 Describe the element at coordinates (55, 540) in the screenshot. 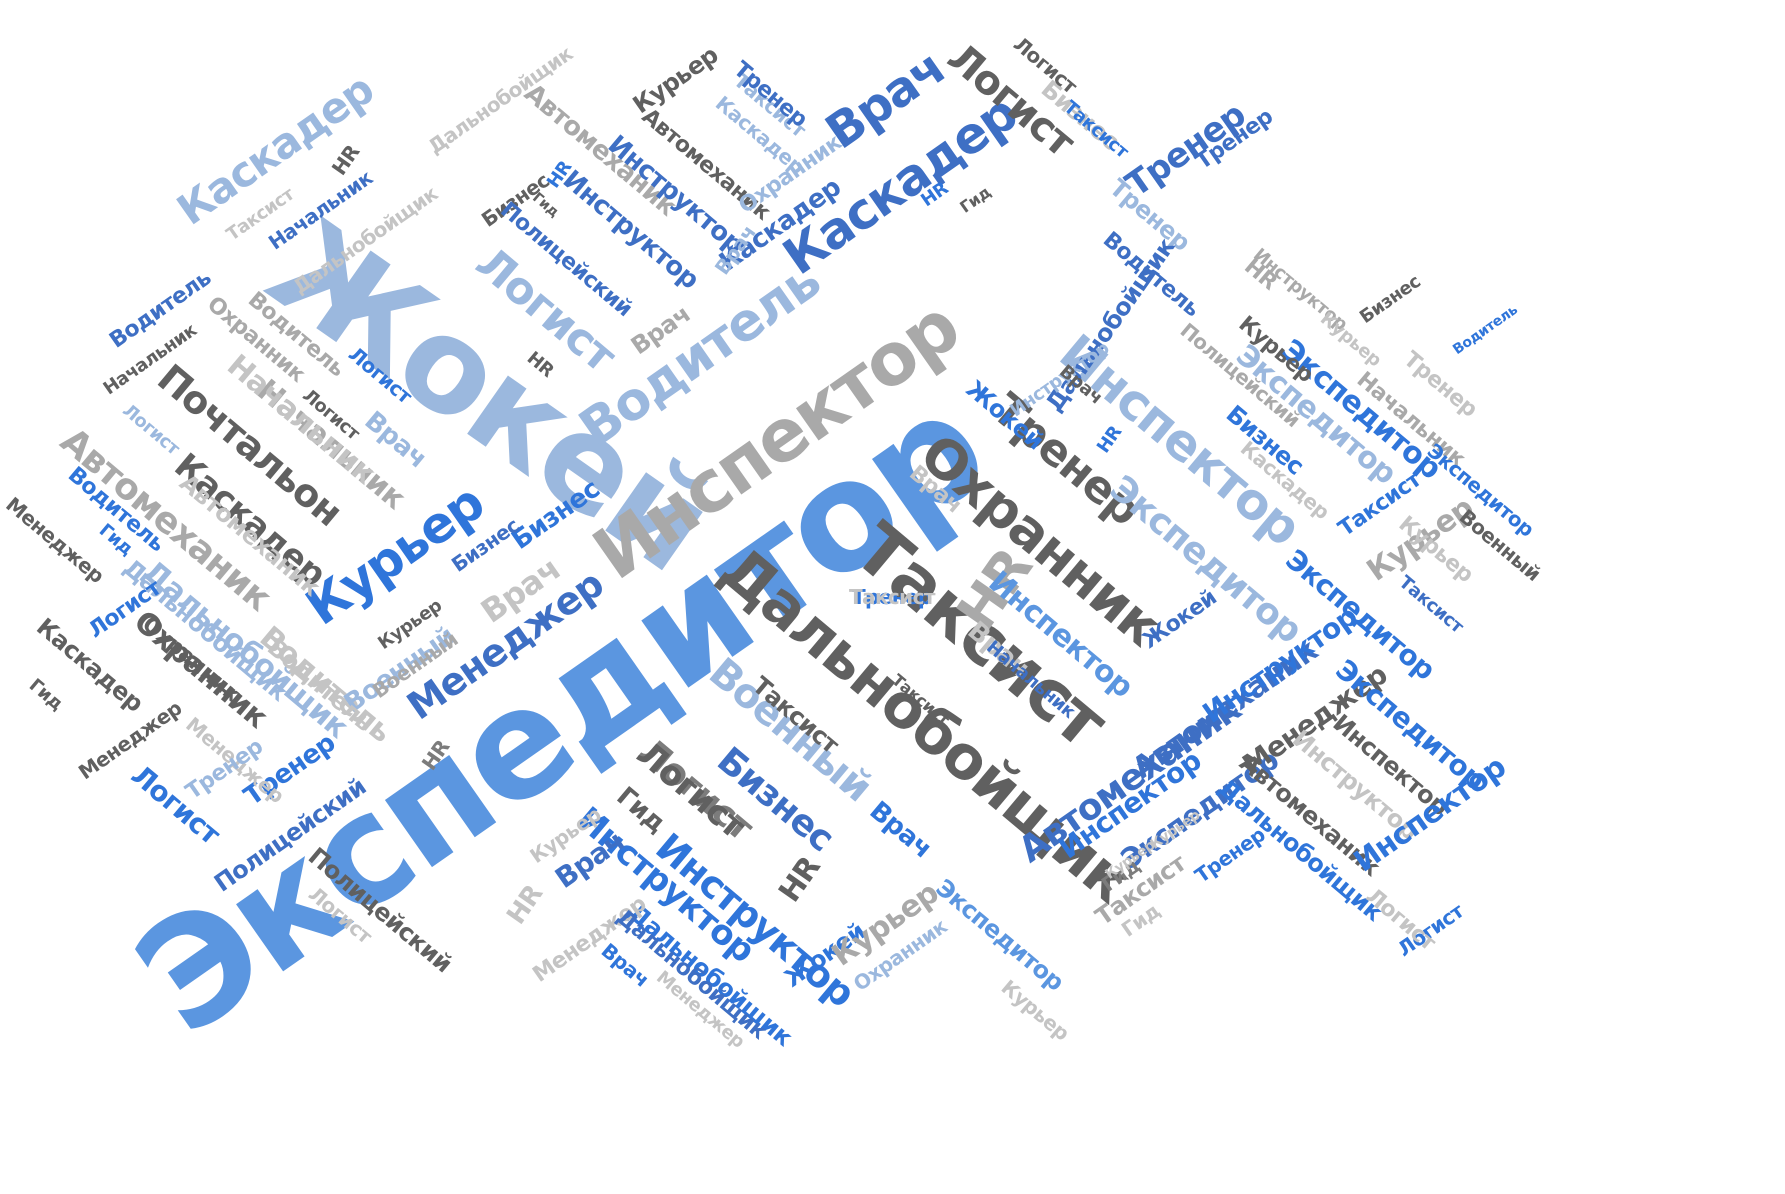

I see `word-менеджер: Менеджер` at that location.